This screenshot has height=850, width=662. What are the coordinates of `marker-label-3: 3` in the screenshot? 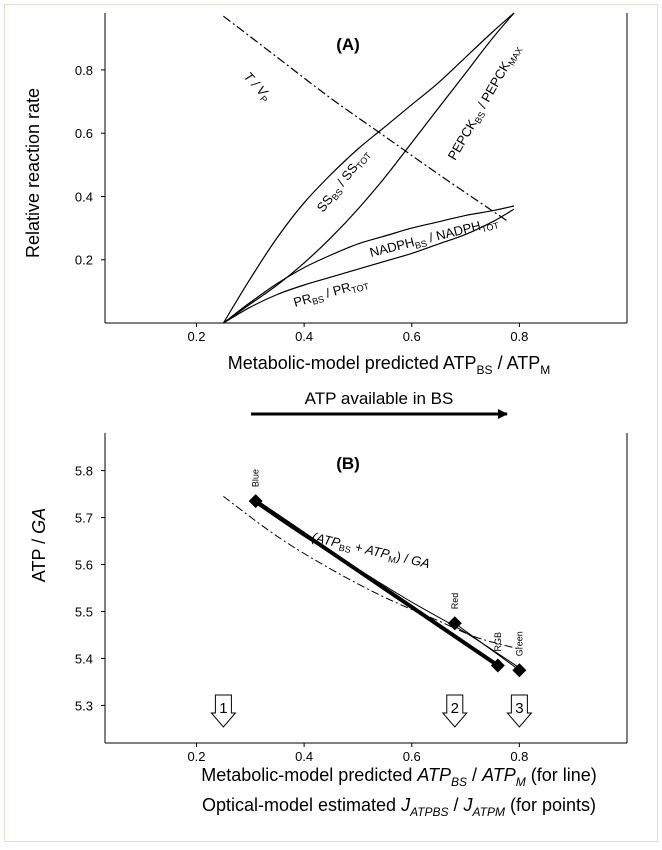 It's located at (519, 708).